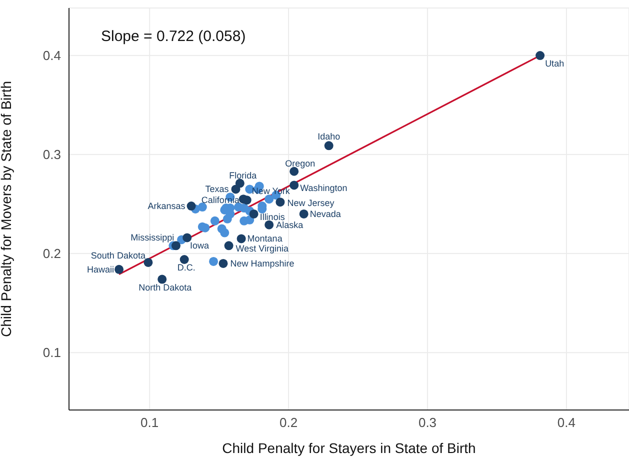 The width and height of the screenshot is (629, 458). I want to click on data-label: Florida, so click(243, 175).